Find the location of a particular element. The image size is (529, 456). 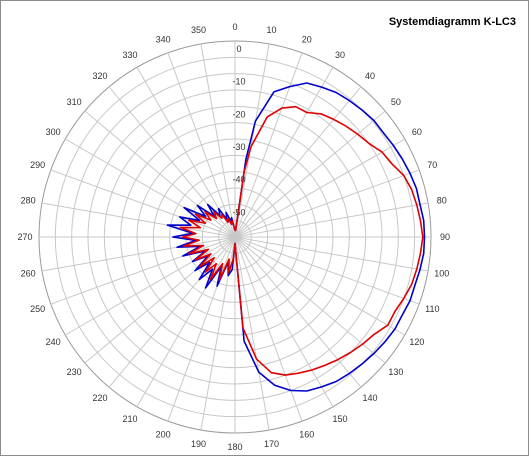

angle-tick-label: 230 is located at coordinates (74, 372).